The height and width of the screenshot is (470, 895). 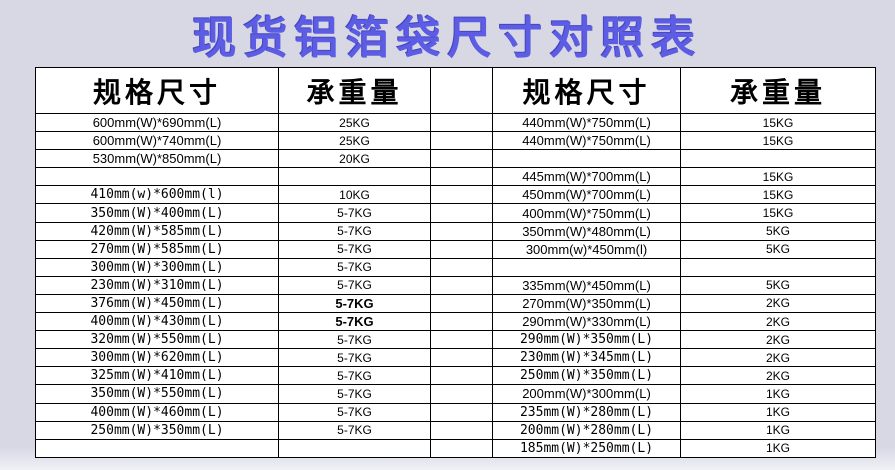 I want to click on spec-cell-right: 440mm(W)*750mm(L), so click(x=586, y=122).